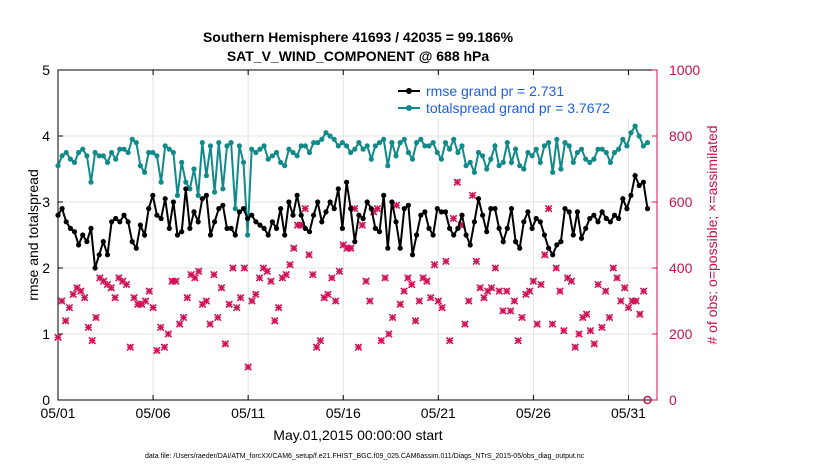  What do you see at coordinates (248, 413) in the screenshot?
I see `x-tick-label: 05/11` at bounding box center [248, 413].